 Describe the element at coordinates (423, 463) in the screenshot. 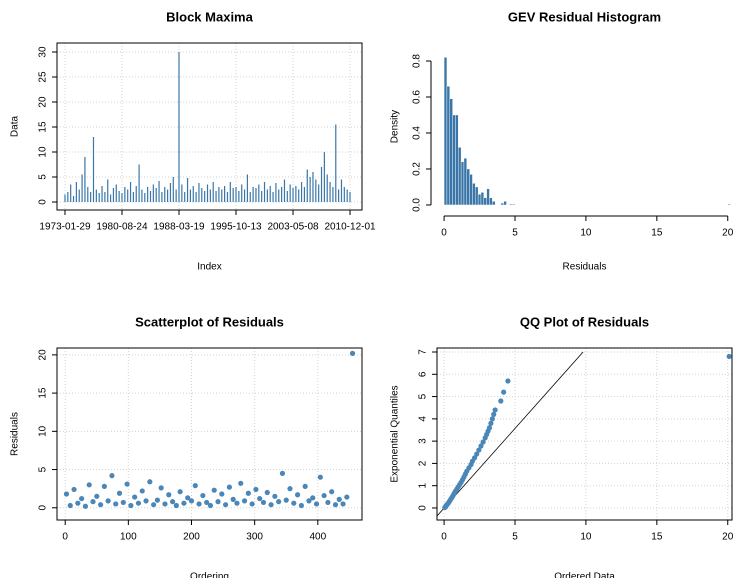

I see `y-tick-label: 2` at that location.